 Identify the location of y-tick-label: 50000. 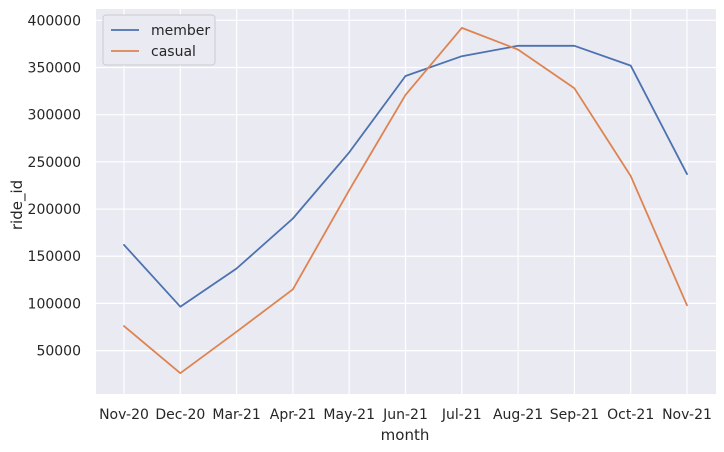
(58, 352).